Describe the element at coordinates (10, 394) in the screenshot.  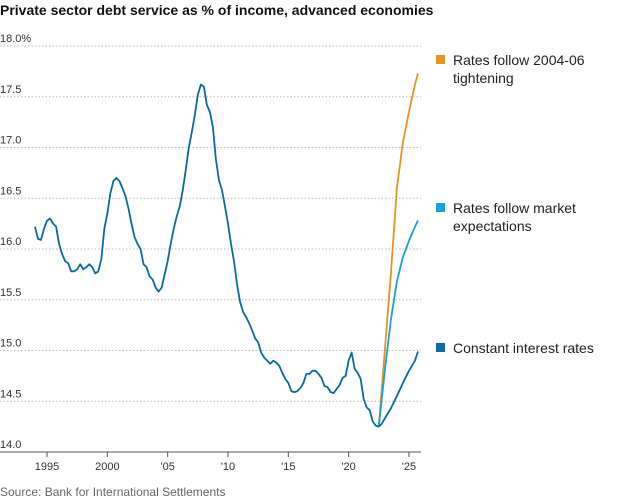
I see `y-tick-label: 14.5` at that location.